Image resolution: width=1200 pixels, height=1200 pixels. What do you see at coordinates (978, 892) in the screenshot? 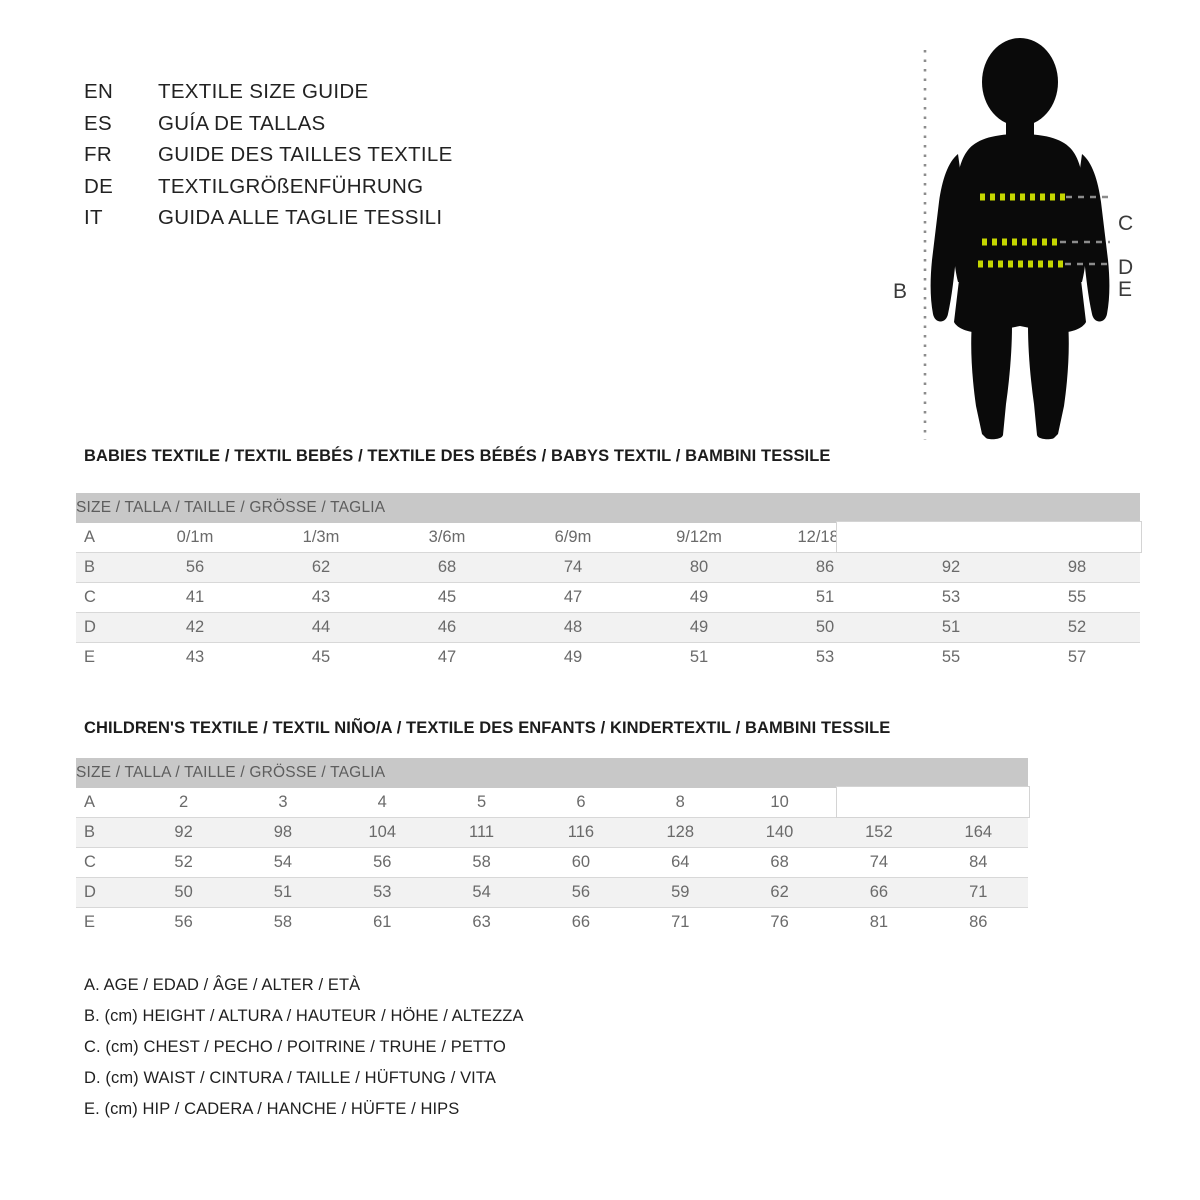
I see `table-cell: 71` at bounding box center [978, 892].